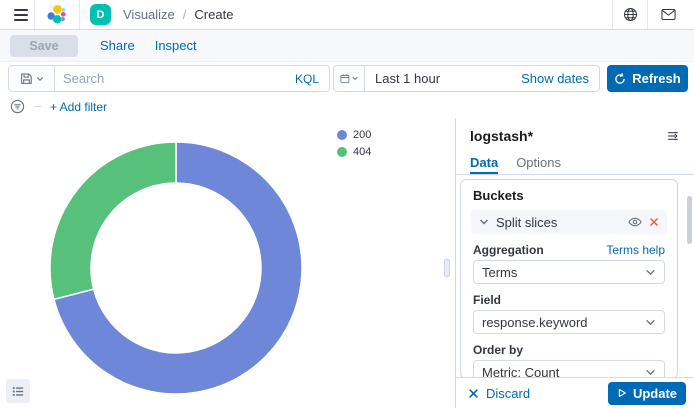 The image size is (694, 408). What do you see at coordinates (508, 250) in the screenshot?
I see `aggregation-label: Aggregation` at bounding box center [508, 250].